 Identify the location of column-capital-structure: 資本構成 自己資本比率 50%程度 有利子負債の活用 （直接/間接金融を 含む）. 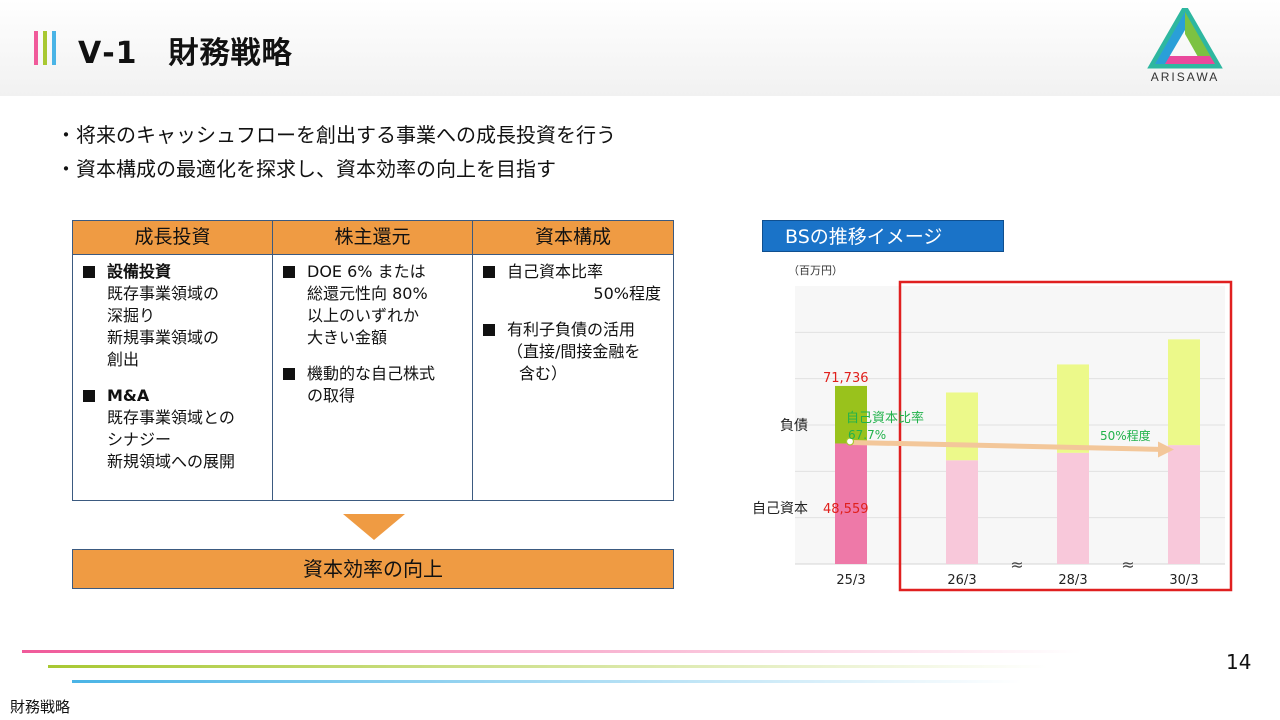
(573, 360).